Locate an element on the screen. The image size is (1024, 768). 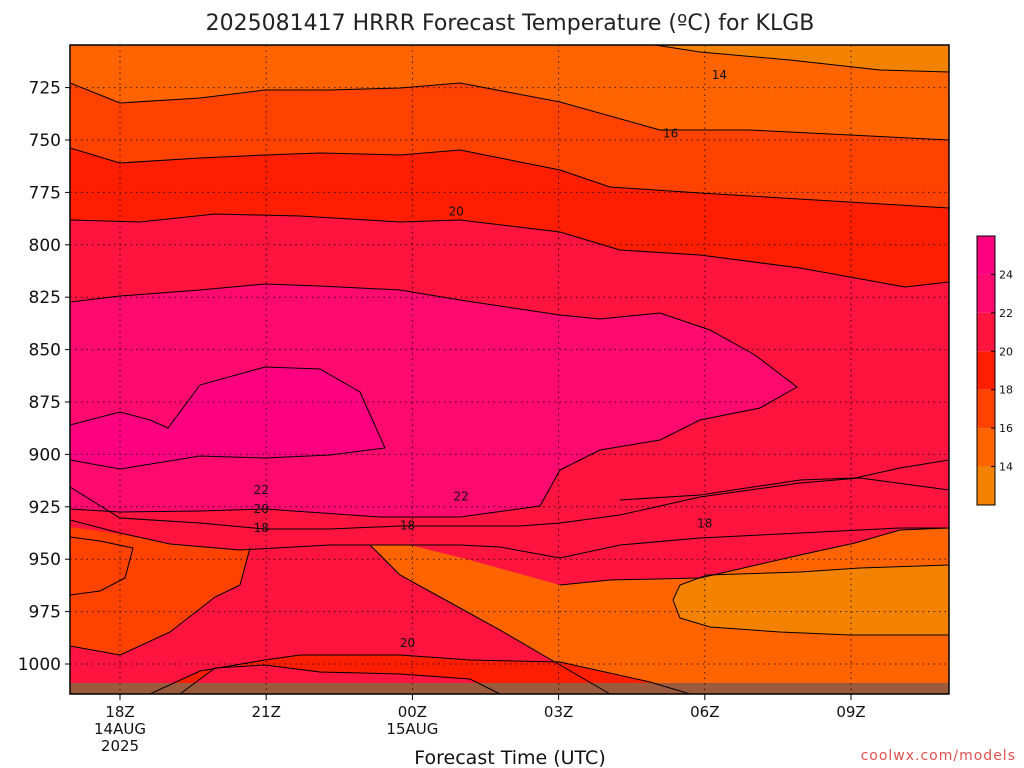
y-tick-label: 1000 is located at coordinates (39, 665).